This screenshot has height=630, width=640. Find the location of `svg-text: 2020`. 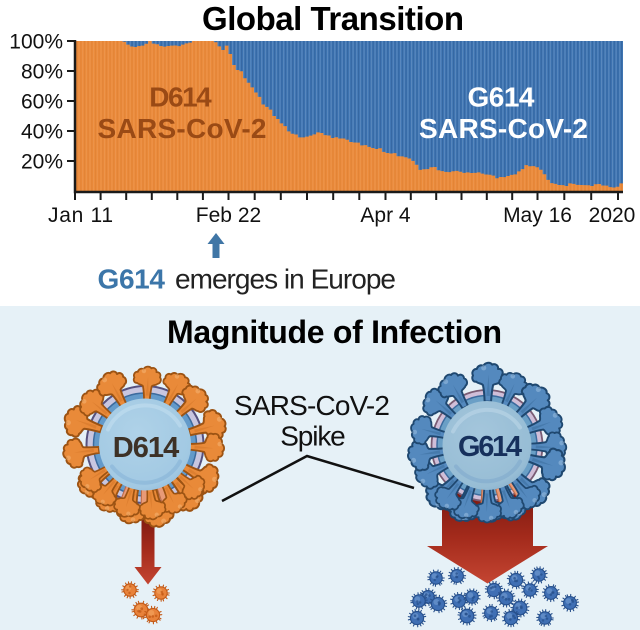

svg-text: 2020 is located at coordinates (612, 215).